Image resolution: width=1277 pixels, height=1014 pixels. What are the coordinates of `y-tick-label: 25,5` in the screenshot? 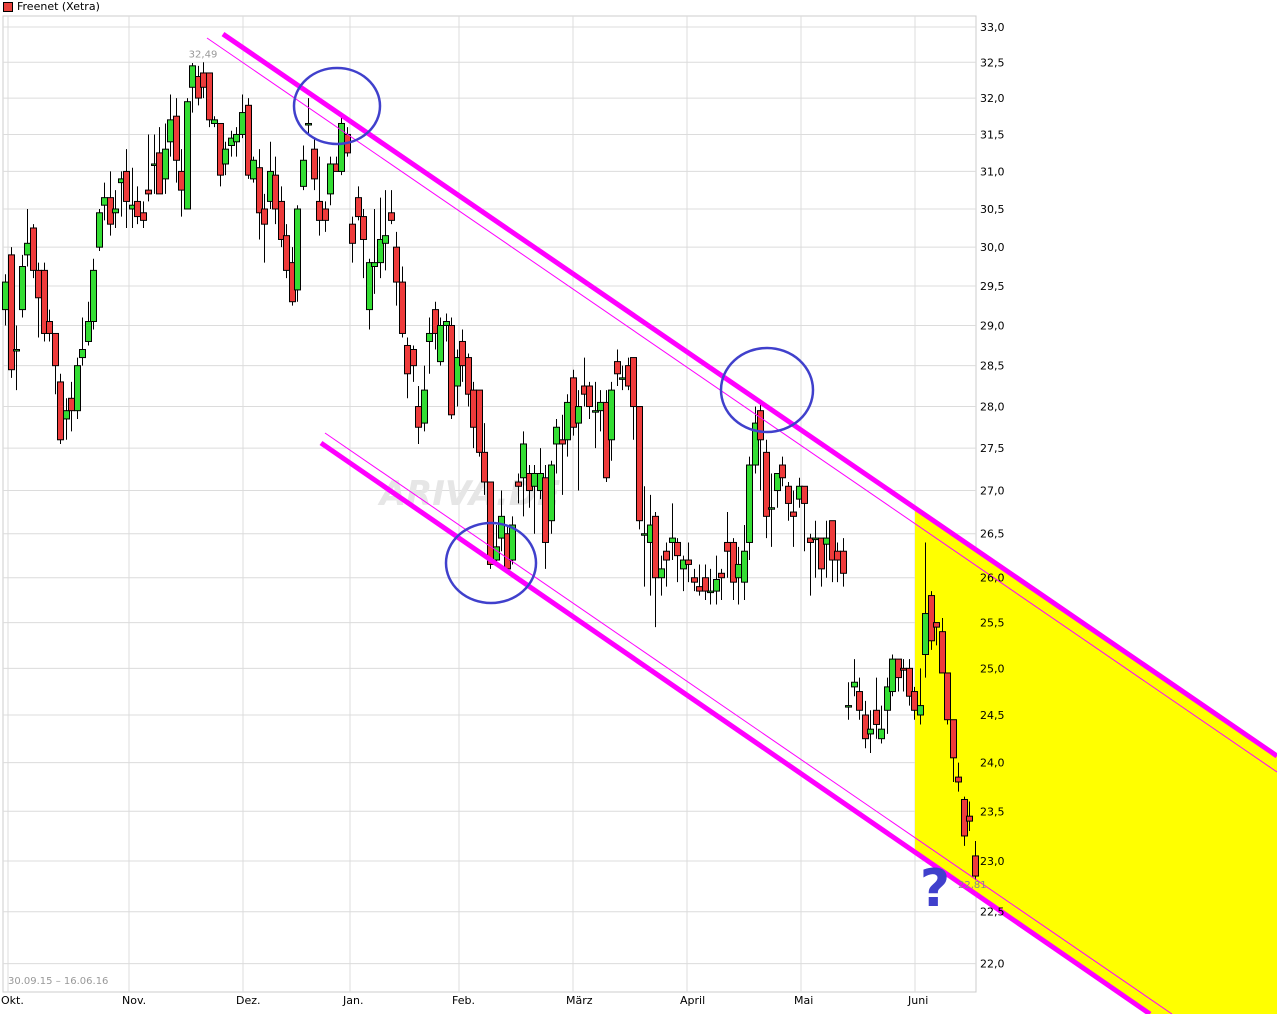 It's located at (992, 623).